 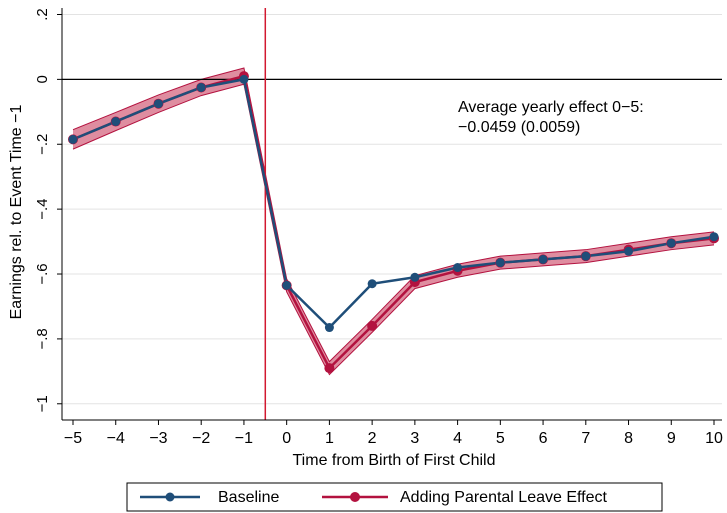 What do you see at coordinates (585, 438) in the screenshot?
I see `x-tick-label: 7` at bounding box center [585, 438].